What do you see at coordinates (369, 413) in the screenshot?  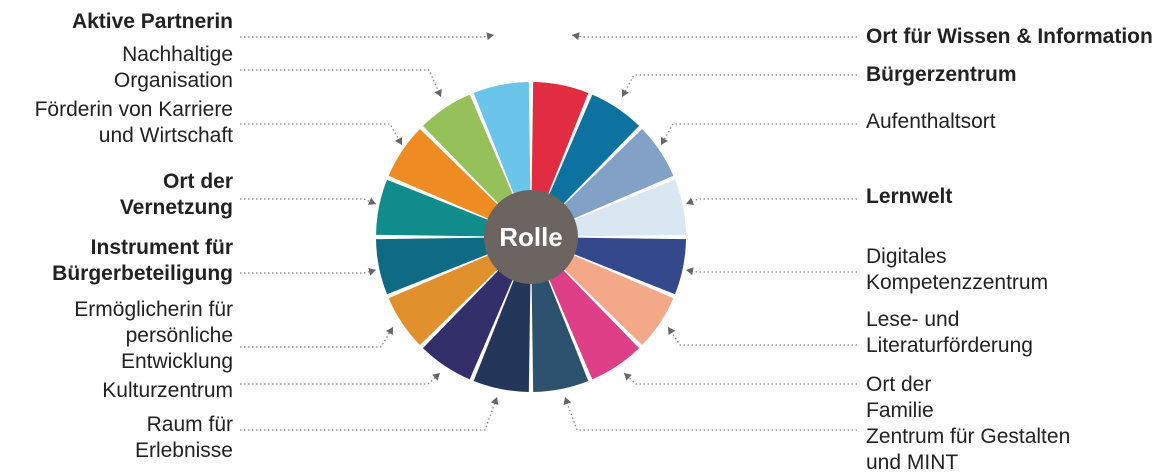 I see `connector-raum-fur-erlebnisse` at bounding box center [369, 413].